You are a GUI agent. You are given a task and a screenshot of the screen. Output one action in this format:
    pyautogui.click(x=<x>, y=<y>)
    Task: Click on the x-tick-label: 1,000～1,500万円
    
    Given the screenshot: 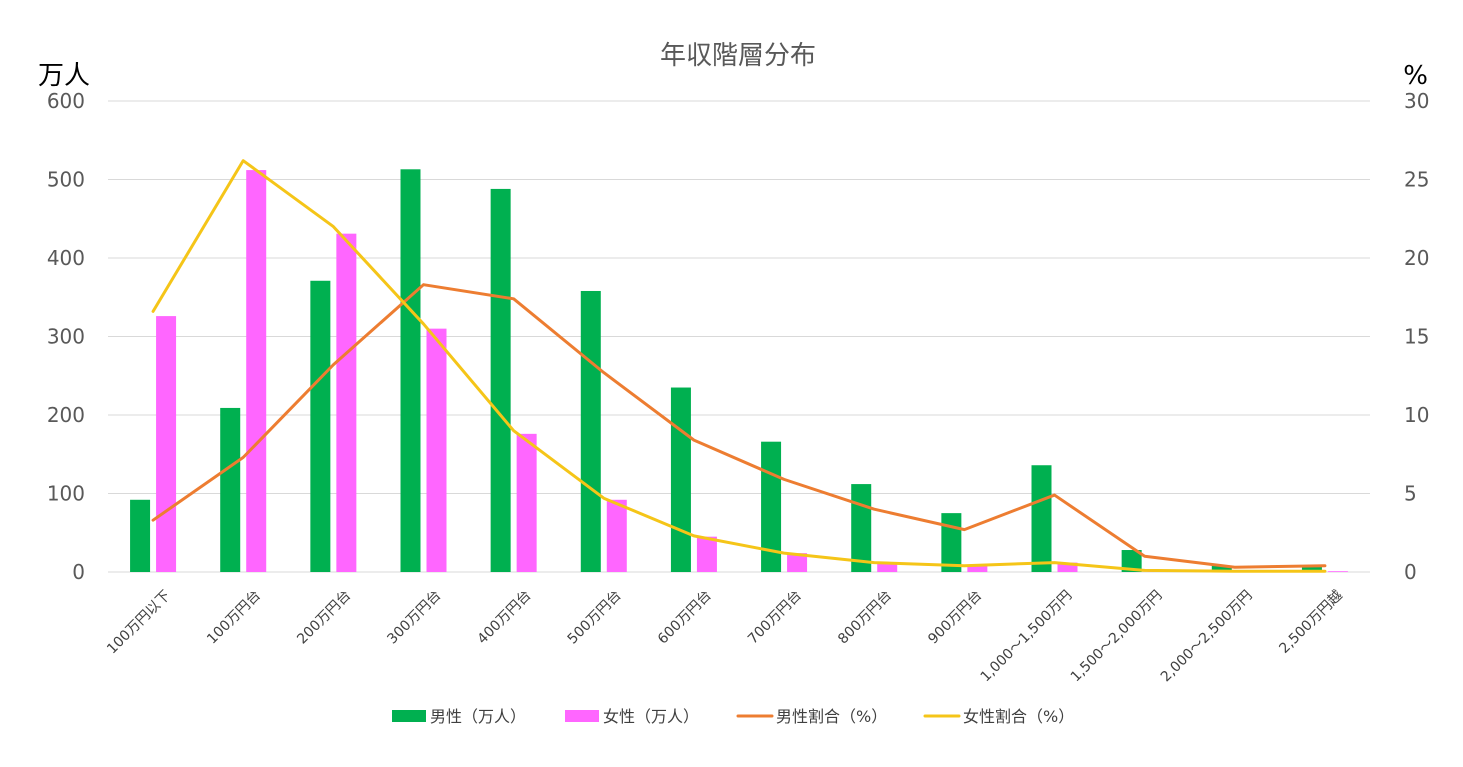 What is the action you would take?
    pyautogui.click(x=1027, y=637)
    